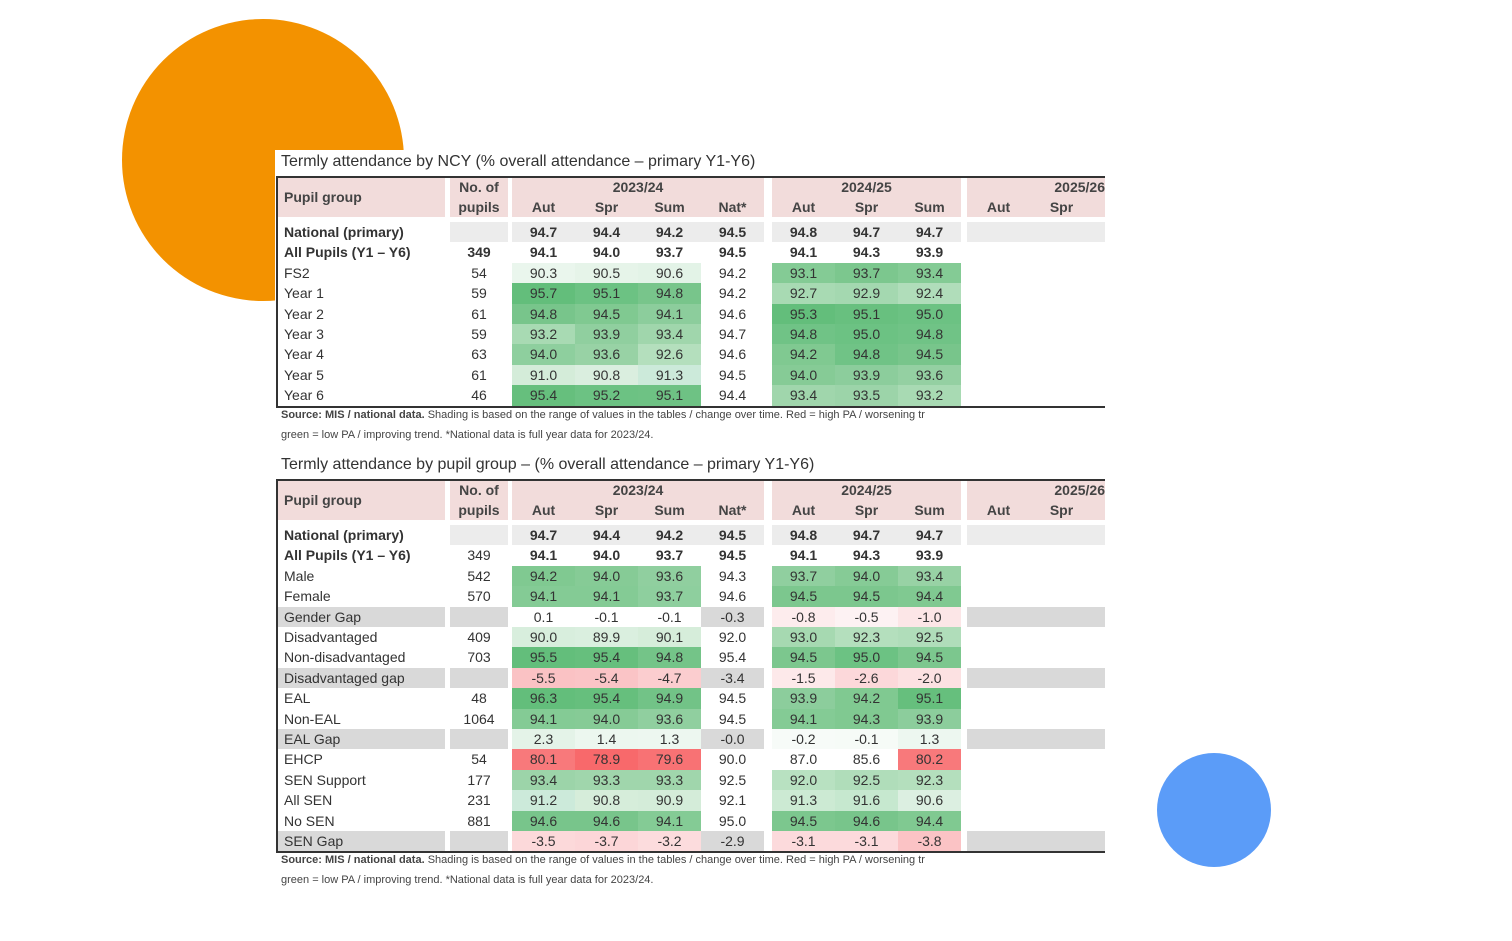 The height and width of the screenshot is (941, 1512). What do you see at coordinates (732, 616) in the screenshot?
I see `value-cell: -0.3` at bounding box center [732, 616].